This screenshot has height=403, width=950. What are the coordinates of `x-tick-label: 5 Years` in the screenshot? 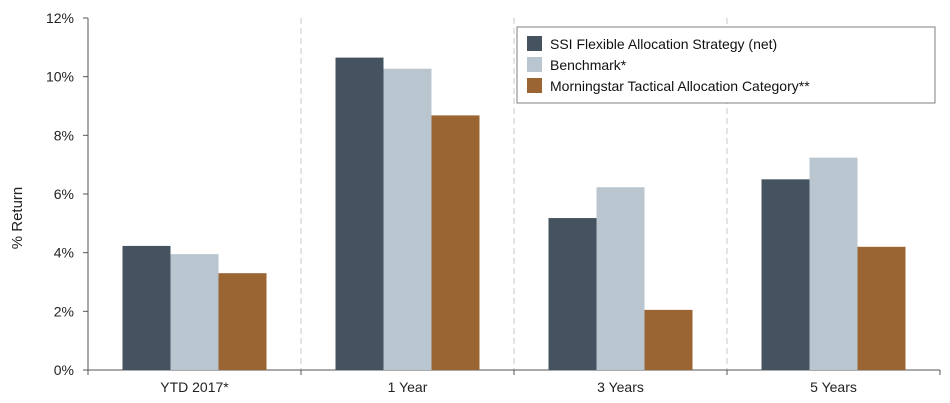 It's located at (833, 387).